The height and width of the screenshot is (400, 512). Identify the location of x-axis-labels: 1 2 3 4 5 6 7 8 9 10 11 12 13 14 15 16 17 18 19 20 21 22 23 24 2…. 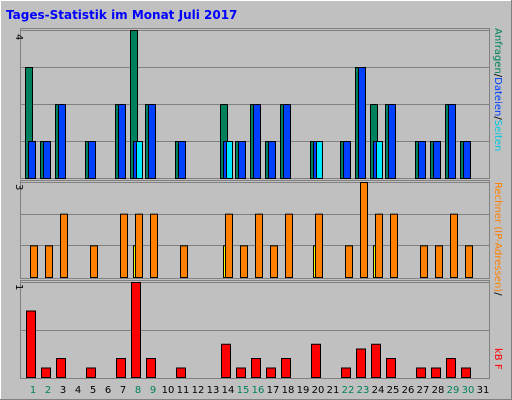
(260, 390).